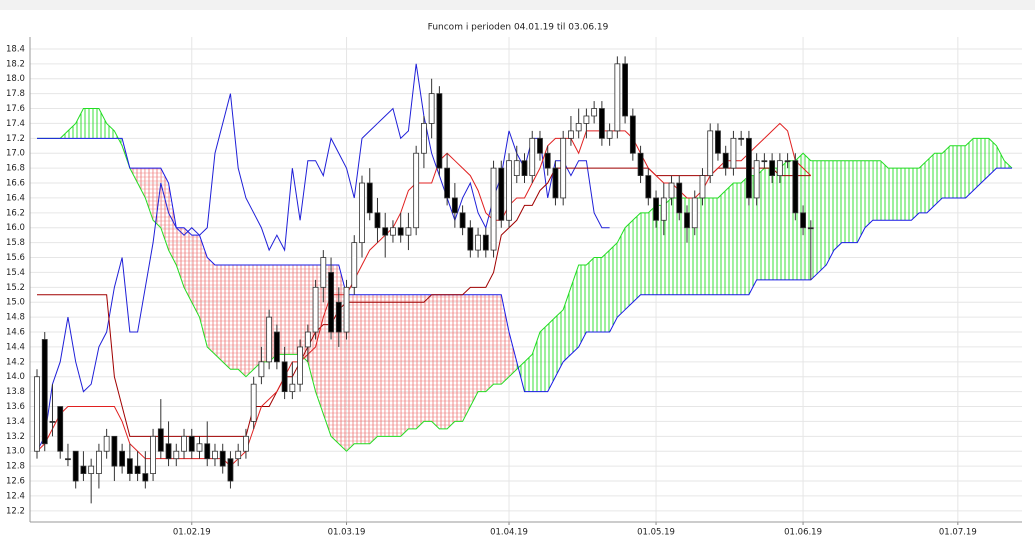  I want to click on y-tick-label: 18.2, so click(15, 64).